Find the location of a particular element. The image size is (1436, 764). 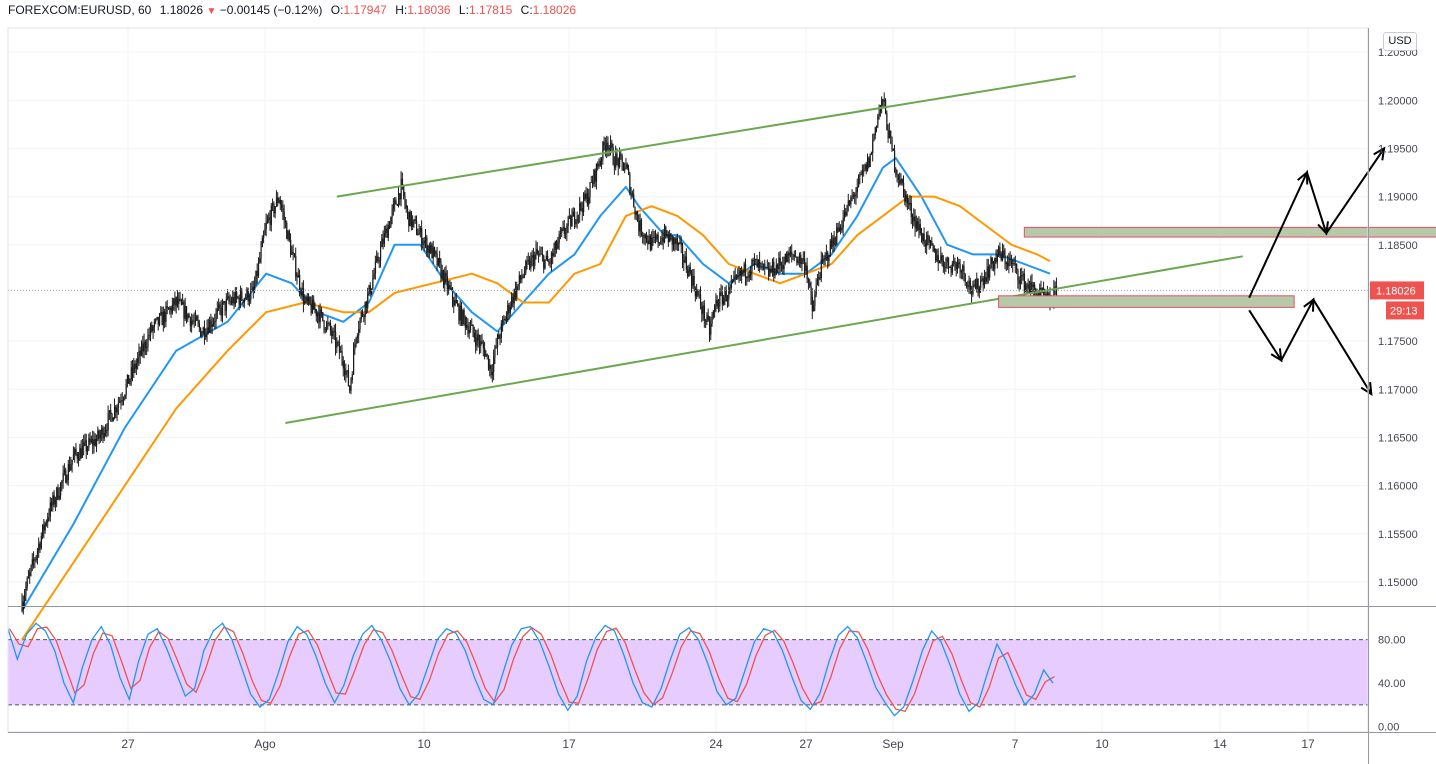

last-price-tag-label: 1.18026 is located at coordinates (1396, 291).